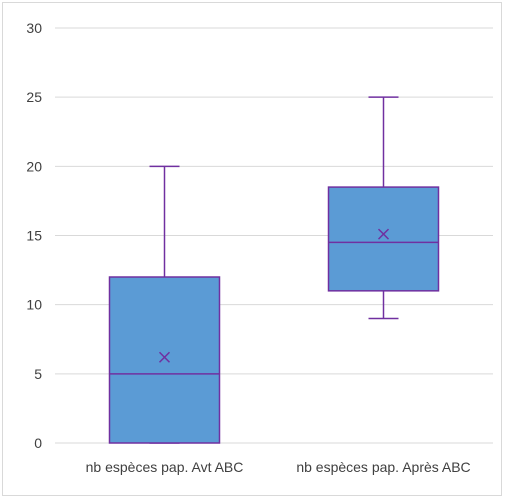 This screenshot has height=499, width=505. I want to click on y-tick-label: 20, so click(34, 166).